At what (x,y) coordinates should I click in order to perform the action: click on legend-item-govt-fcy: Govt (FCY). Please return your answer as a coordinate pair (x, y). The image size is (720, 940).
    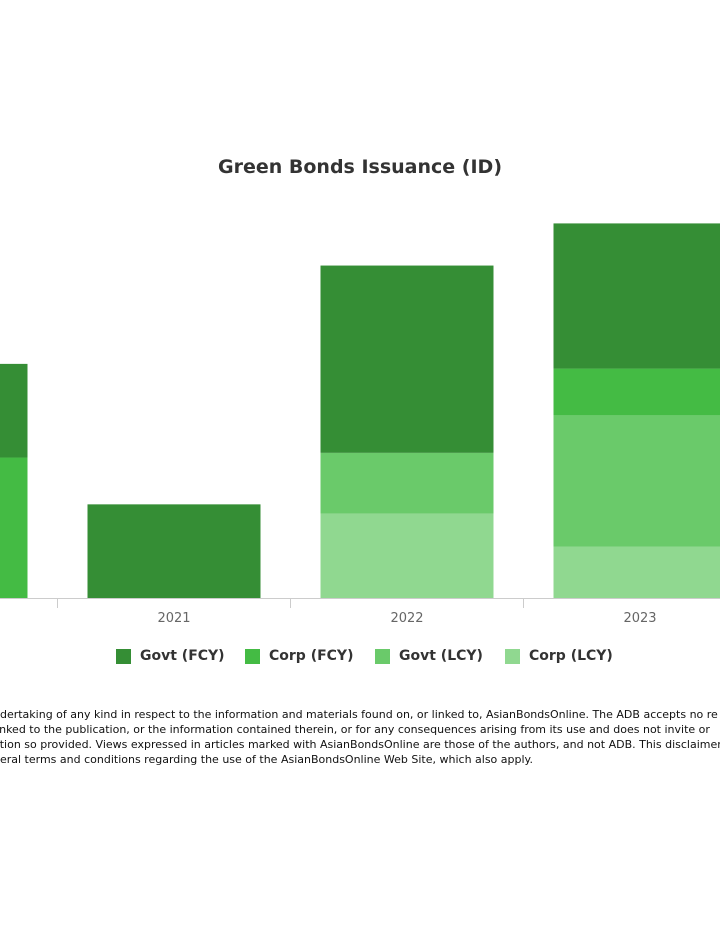
    Looking at the image, I should click on (170, 656).